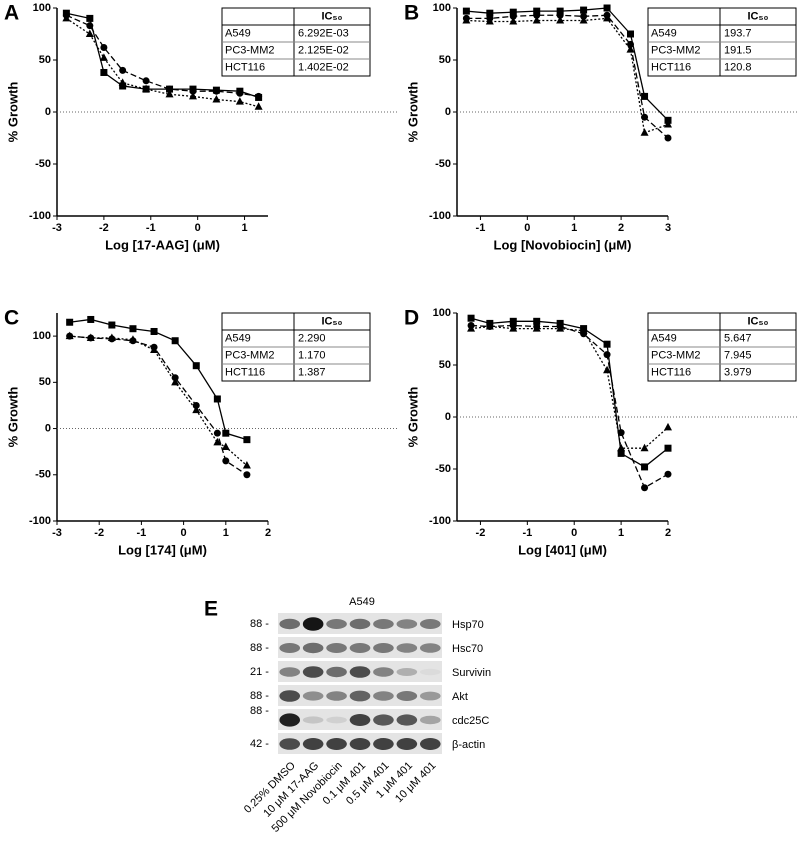 The height and width of the screenshot is (858, 800). I want to click on x-axis-label: Log [17-AAG] (μM), so click(162, 244).